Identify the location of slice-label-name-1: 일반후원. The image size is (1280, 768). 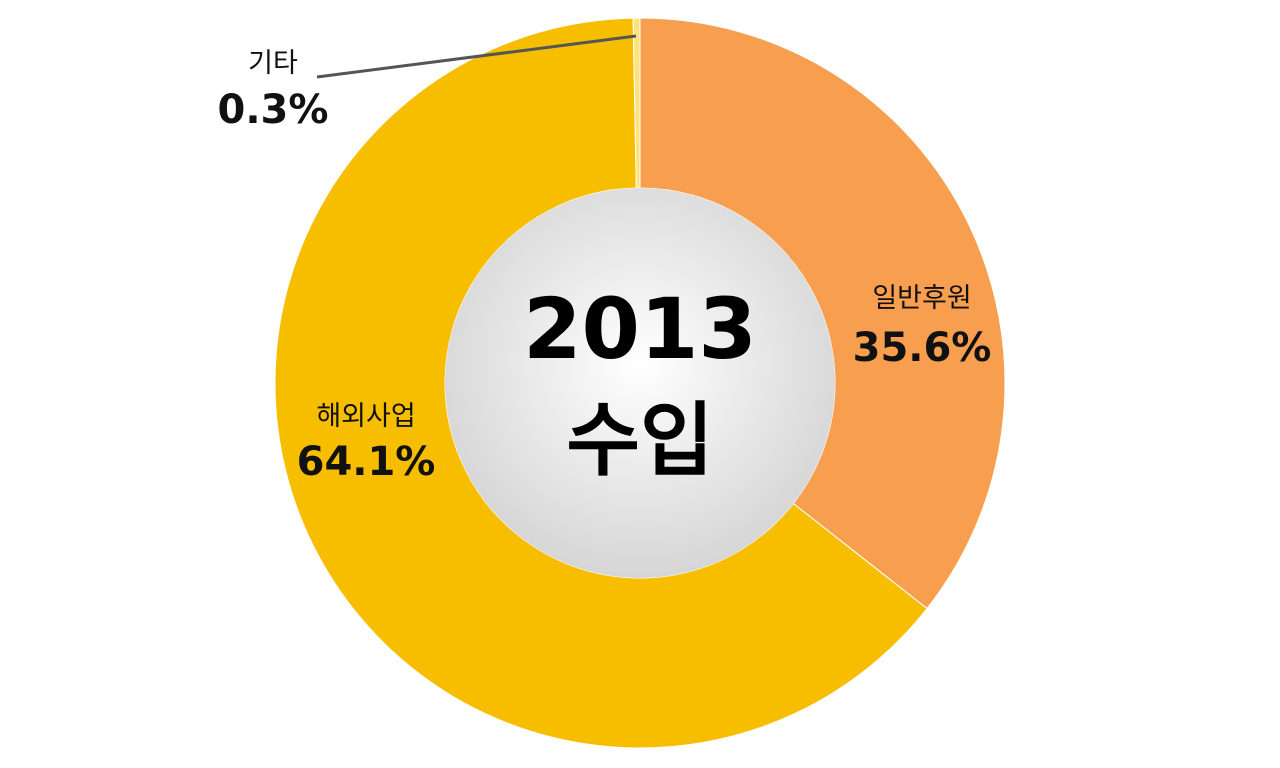
(921, 298).